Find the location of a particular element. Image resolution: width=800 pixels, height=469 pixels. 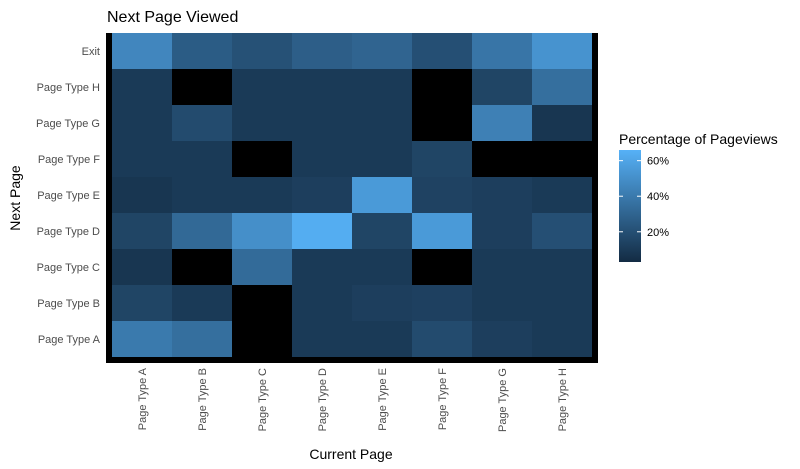

legend-tick-label: 60% is located at coordinates (658, 162).